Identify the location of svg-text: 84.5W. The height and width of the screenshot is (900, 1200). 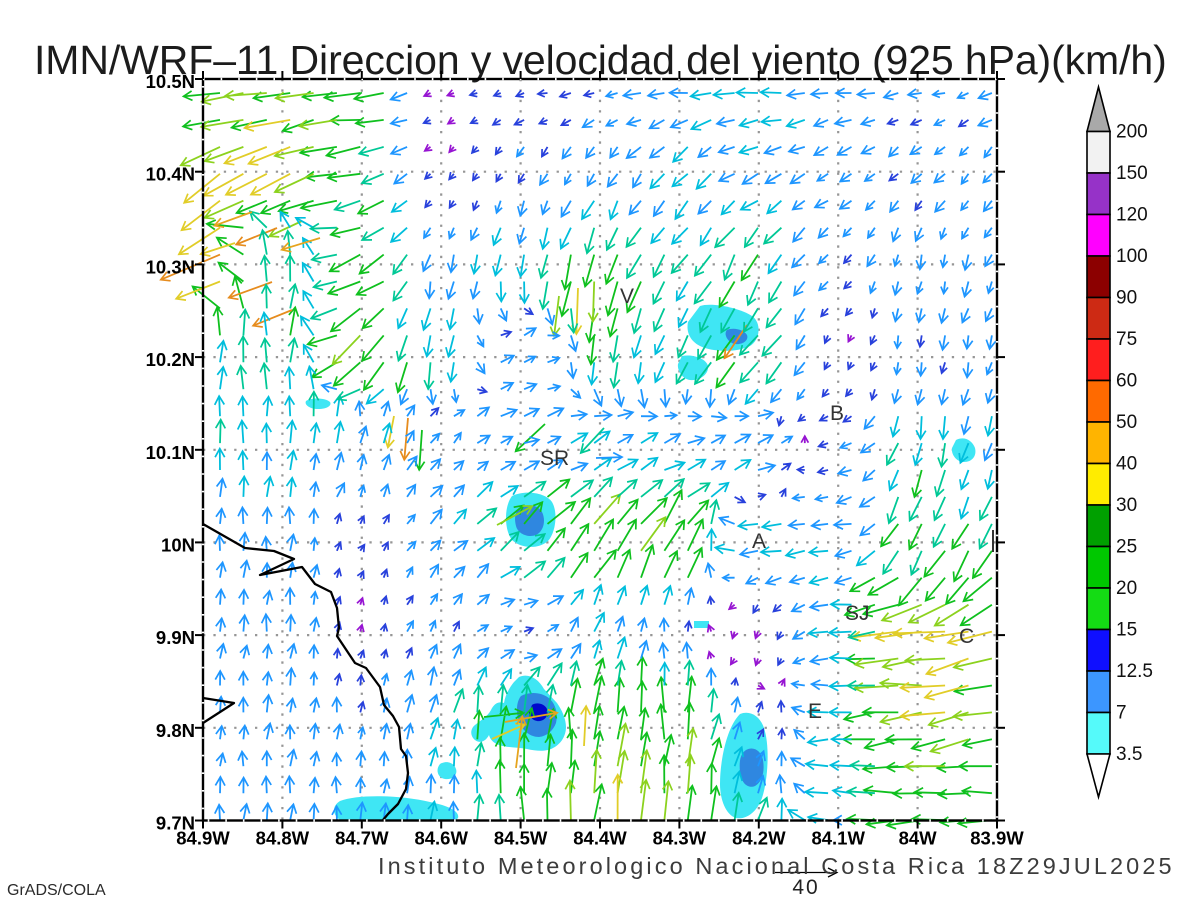
(521, 838).